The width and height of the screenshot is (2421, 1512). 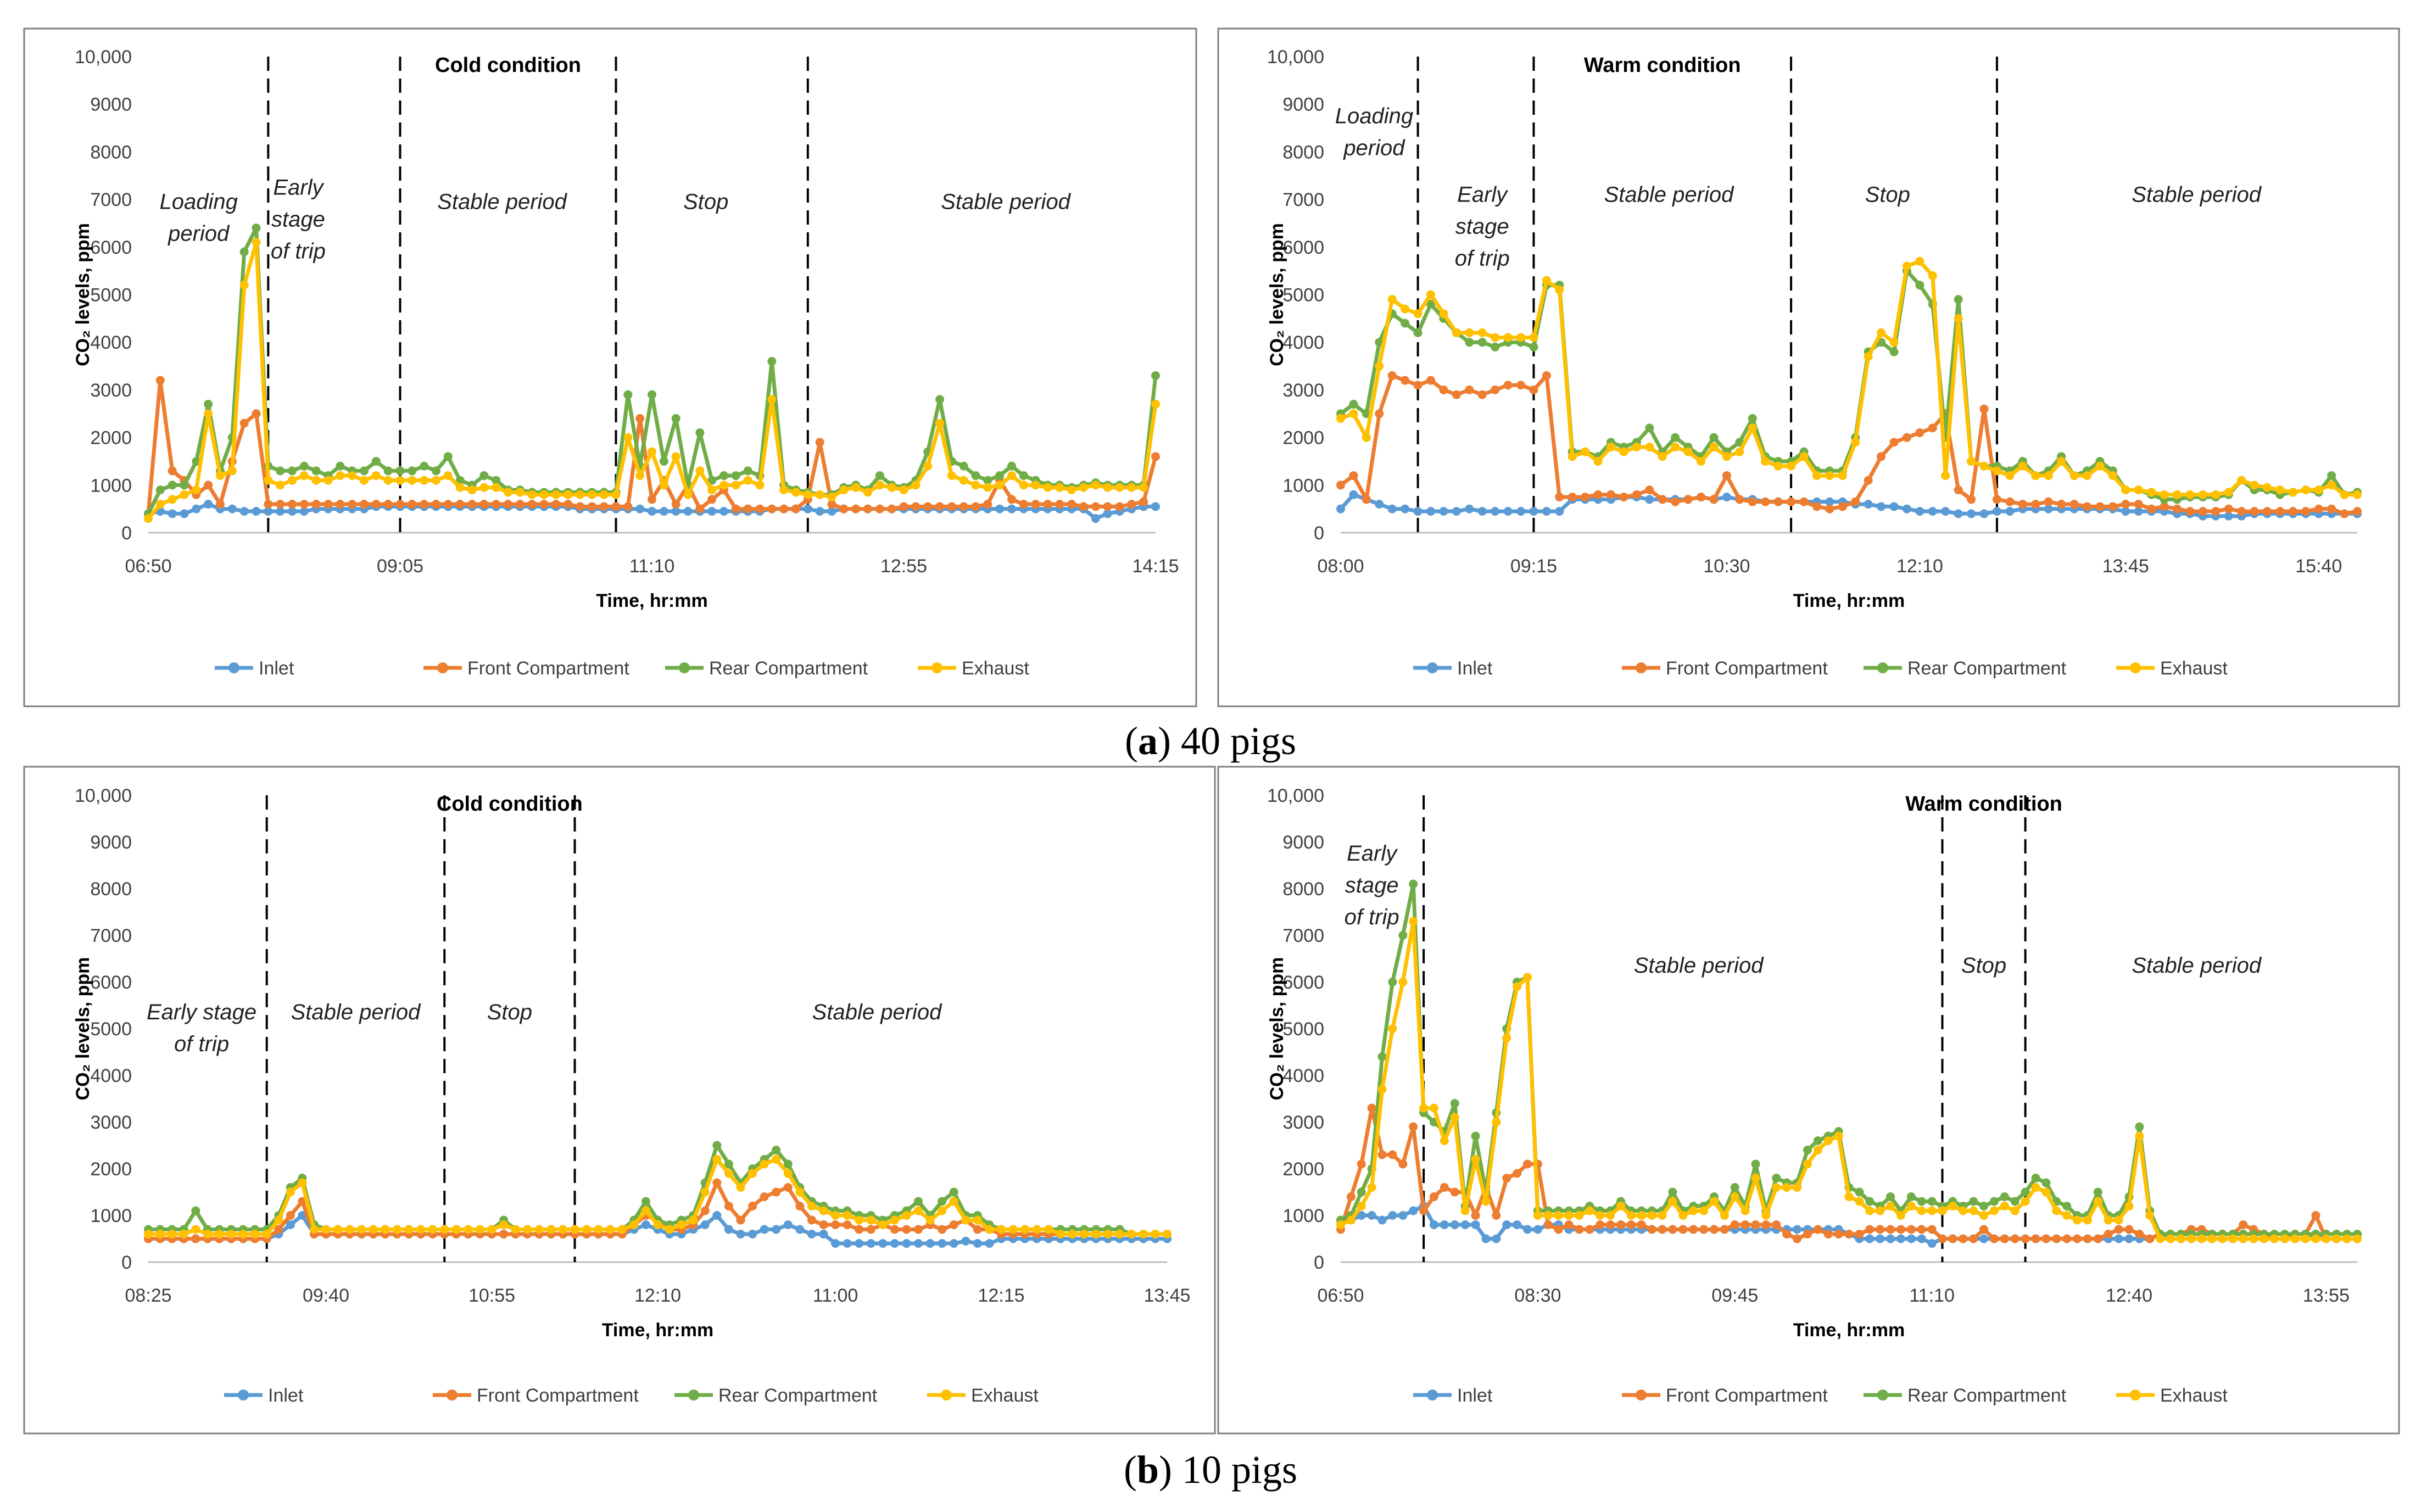 I want to click on y-axis-title: CO₂ levels, ppm, so click(x=82, y=1029).